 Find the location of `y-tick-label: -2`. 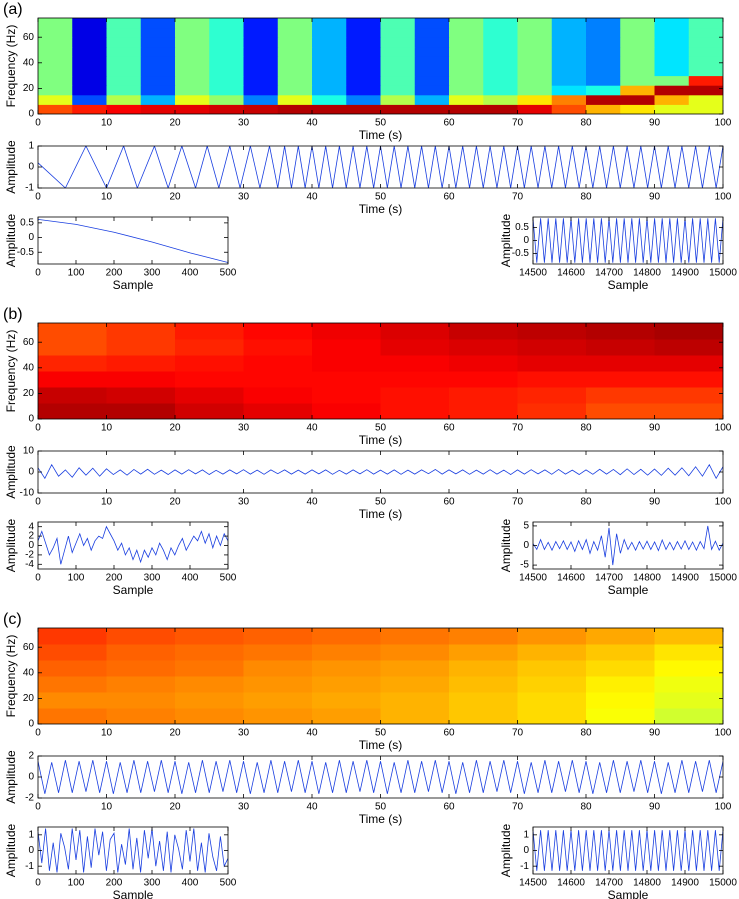

y-tick-label: -2 is located at coordinates (29, 798).